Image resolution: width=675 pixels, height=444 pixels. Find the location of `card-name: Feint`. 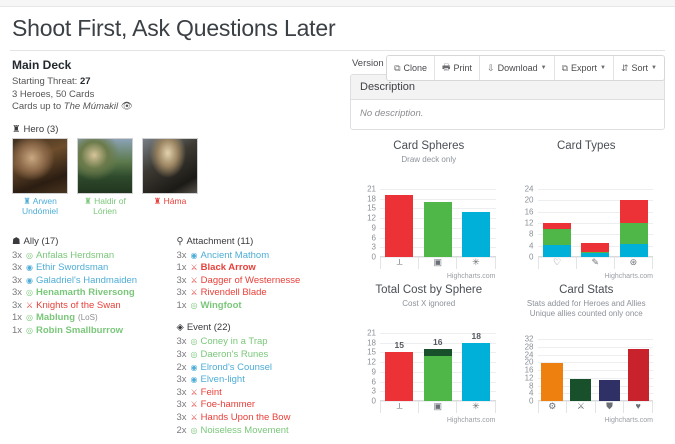

card-name: Feint is located at coordinates (211, 392).